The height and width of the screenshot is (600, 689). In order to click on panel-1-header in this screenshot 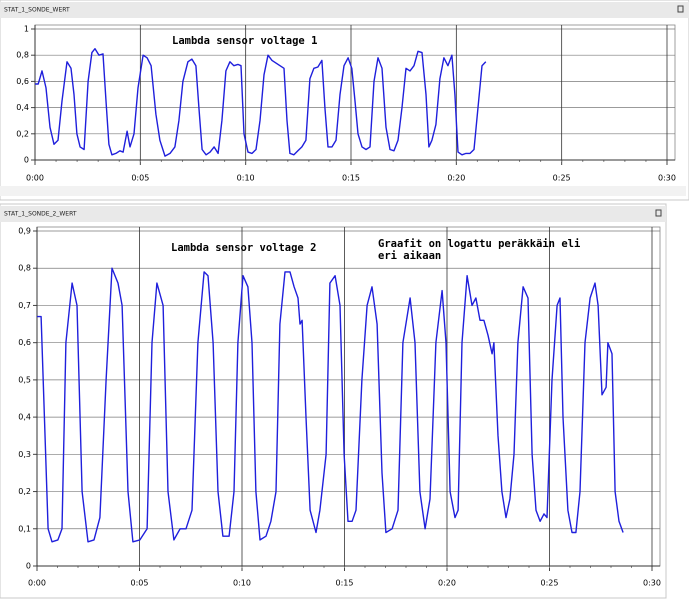, I will do `click(344, 10)`.